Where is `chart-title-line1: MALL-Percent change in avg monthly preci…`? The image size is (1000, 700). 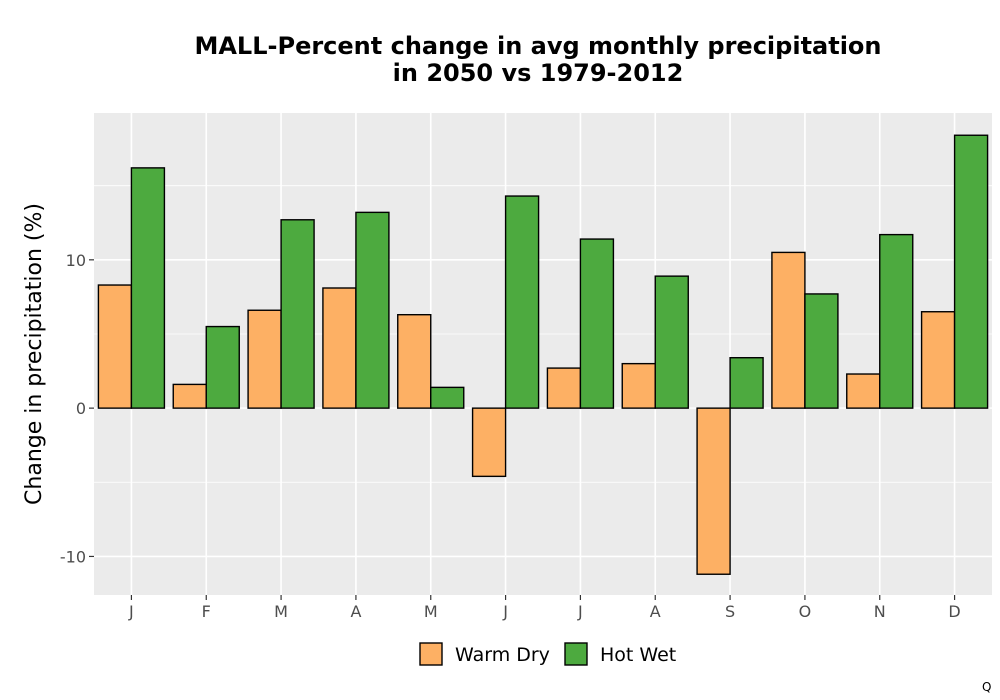
chart-title-line1: MALL-Percent change in avg monthly preci… is located at coordinates (537, 46).